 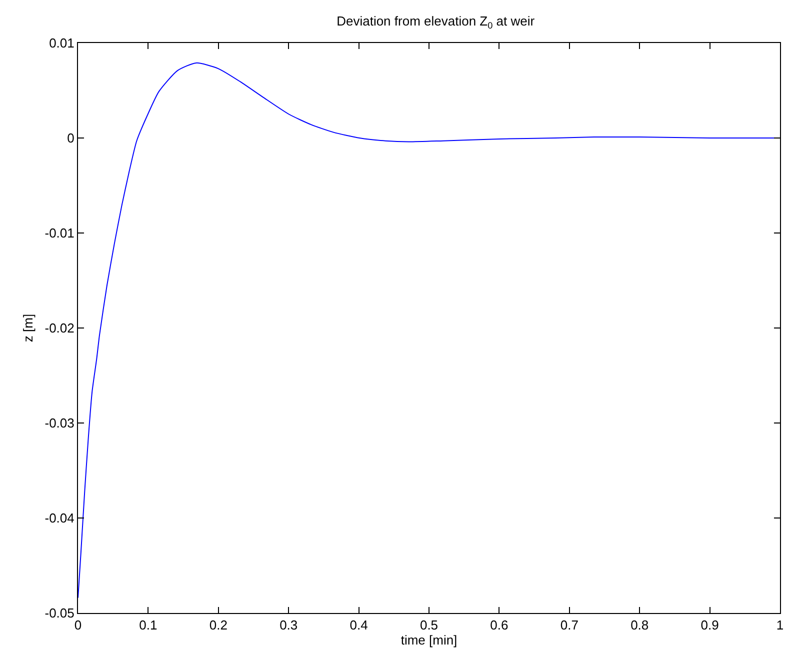 I want to click on y-tick-label: -0.01, so click(x=59, y=233).